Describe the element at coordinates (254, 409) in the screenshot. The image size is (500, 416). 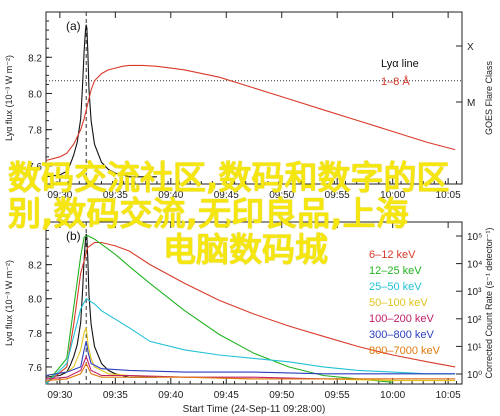
I see `x-axis-label: Start Time (24-Sep-11 09:28:00)` at that location.